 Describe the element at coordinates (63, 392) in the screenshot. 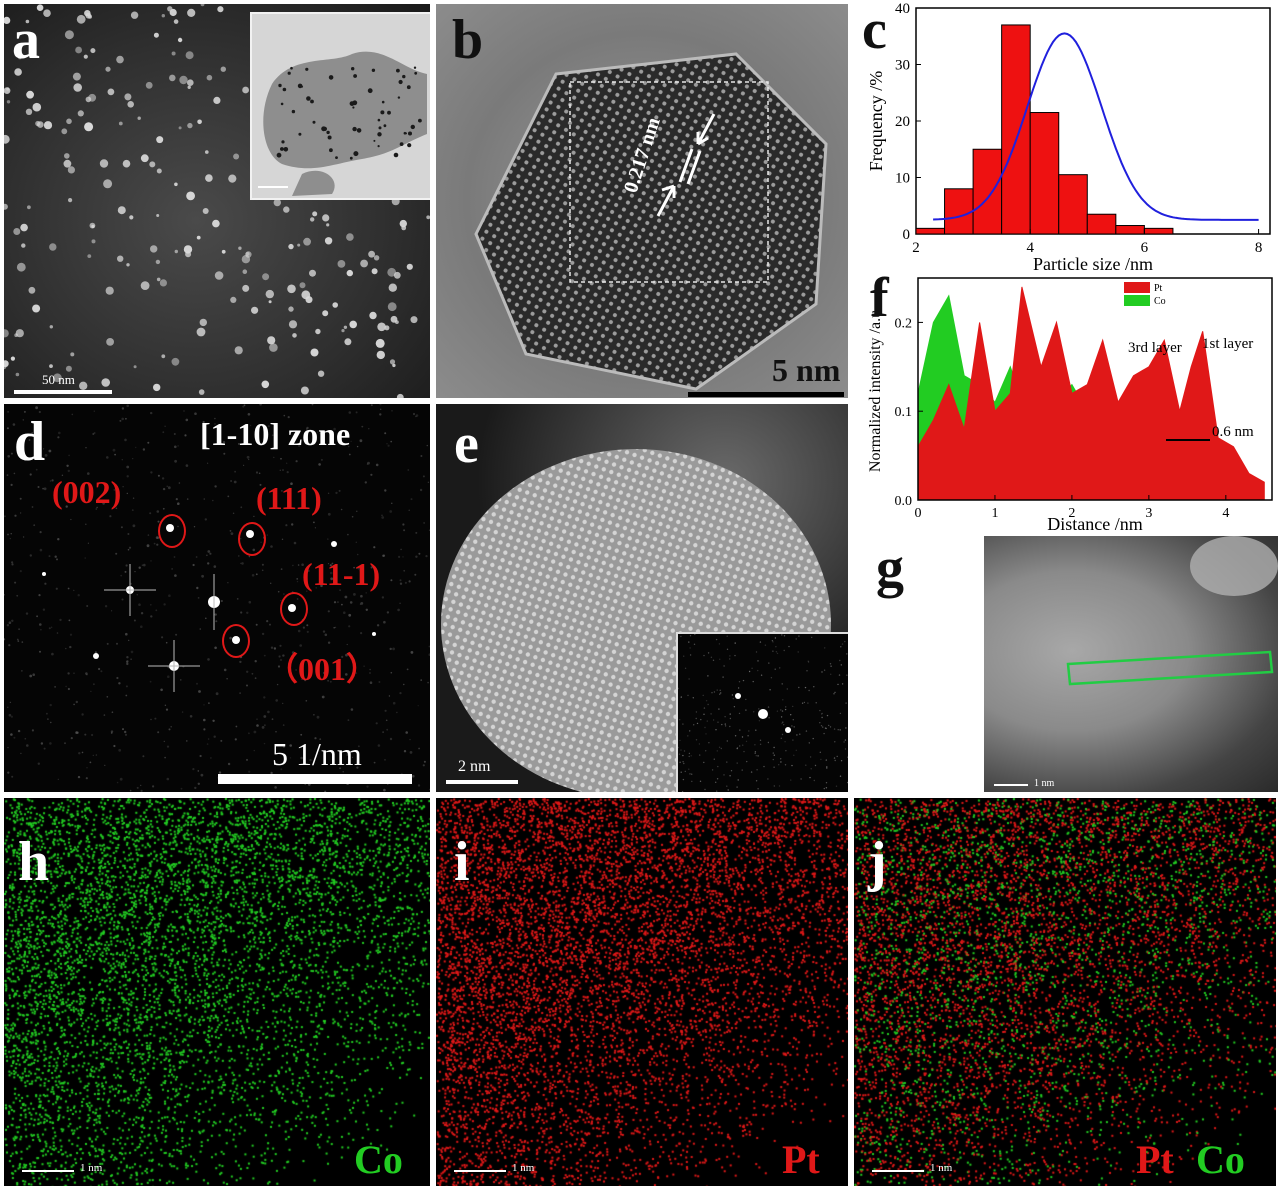

I see `scale-bar-a` at that location.